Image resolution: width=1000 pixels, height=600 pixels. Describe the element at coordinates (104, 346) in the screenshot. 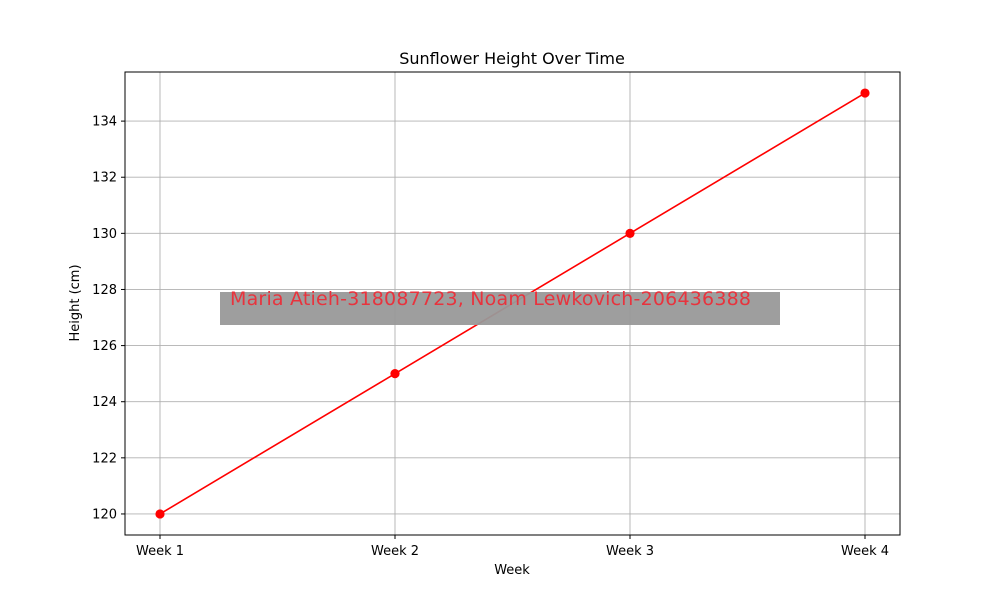

I see `y-tick-label: 126` at that location.